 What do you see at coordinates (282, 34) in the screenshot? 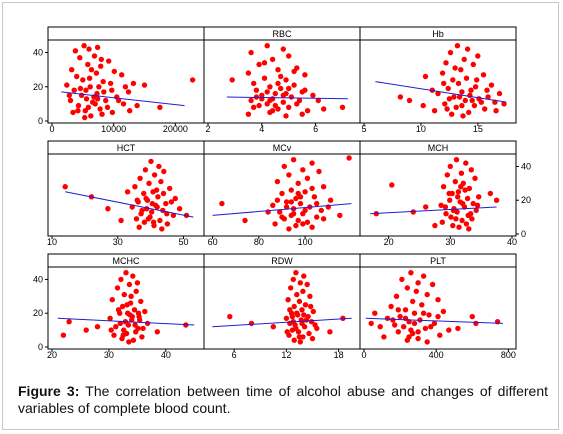
I see `panel-title: RBC` at bounding box center [282, 34].